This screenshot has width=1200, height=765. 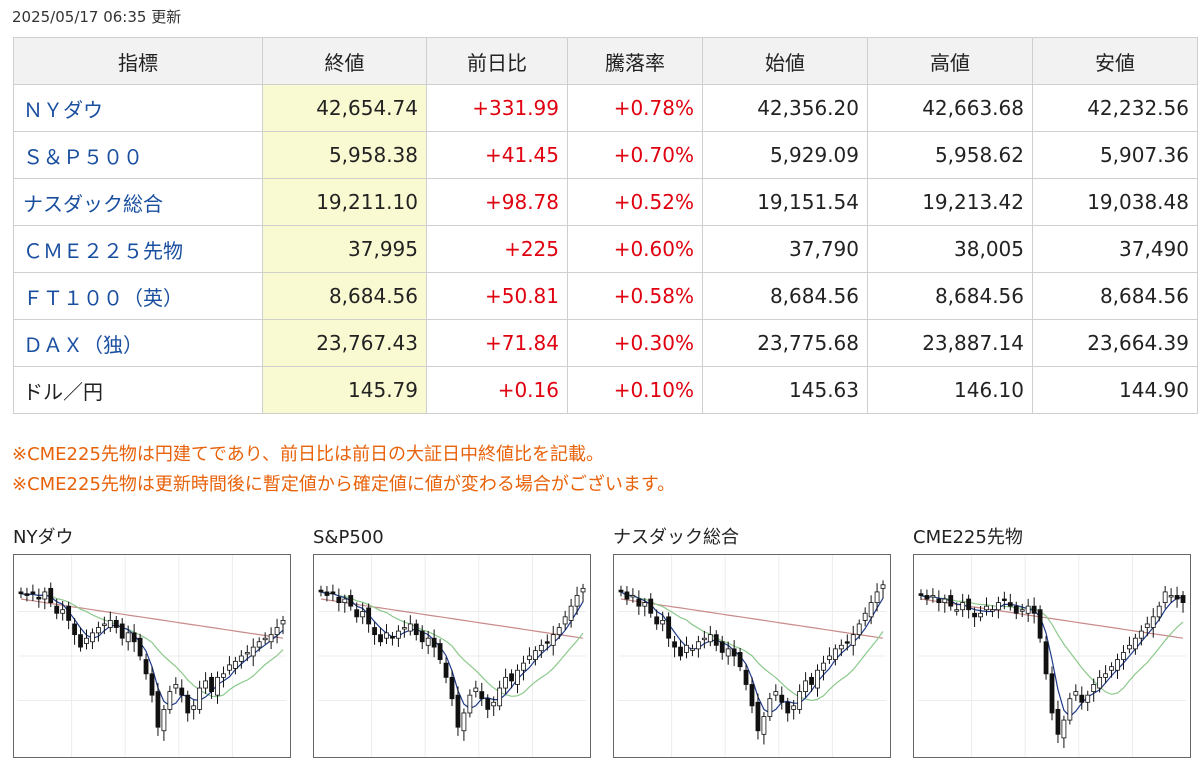 What do you see at coordinates (752, 646) in the screenshot?
I see `ma-mid-line` at bounding box center [752, 646].